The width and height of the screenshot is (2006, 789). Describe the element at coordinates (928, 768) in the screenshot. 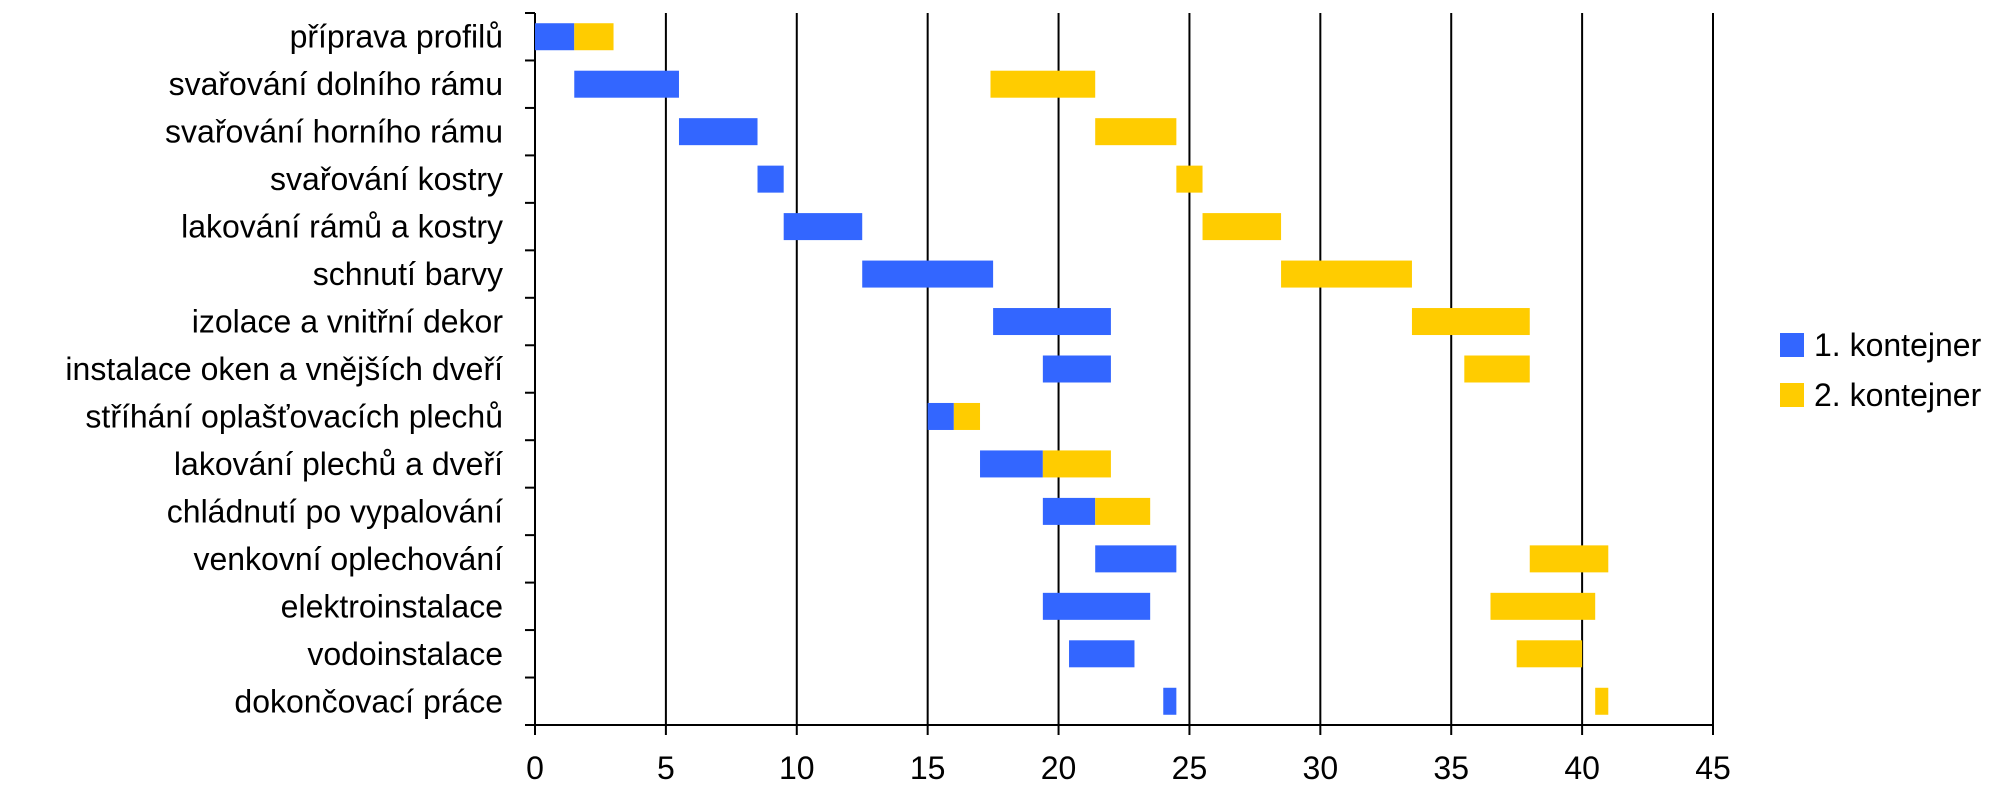

I see `value-tick-label: 15` at that location.